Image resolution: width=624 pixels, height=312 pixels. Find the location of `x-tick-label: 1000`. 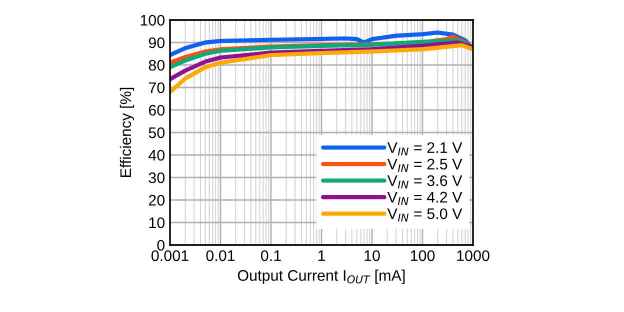

x-tick-label: 1000 is located at coordinates (473, 256).